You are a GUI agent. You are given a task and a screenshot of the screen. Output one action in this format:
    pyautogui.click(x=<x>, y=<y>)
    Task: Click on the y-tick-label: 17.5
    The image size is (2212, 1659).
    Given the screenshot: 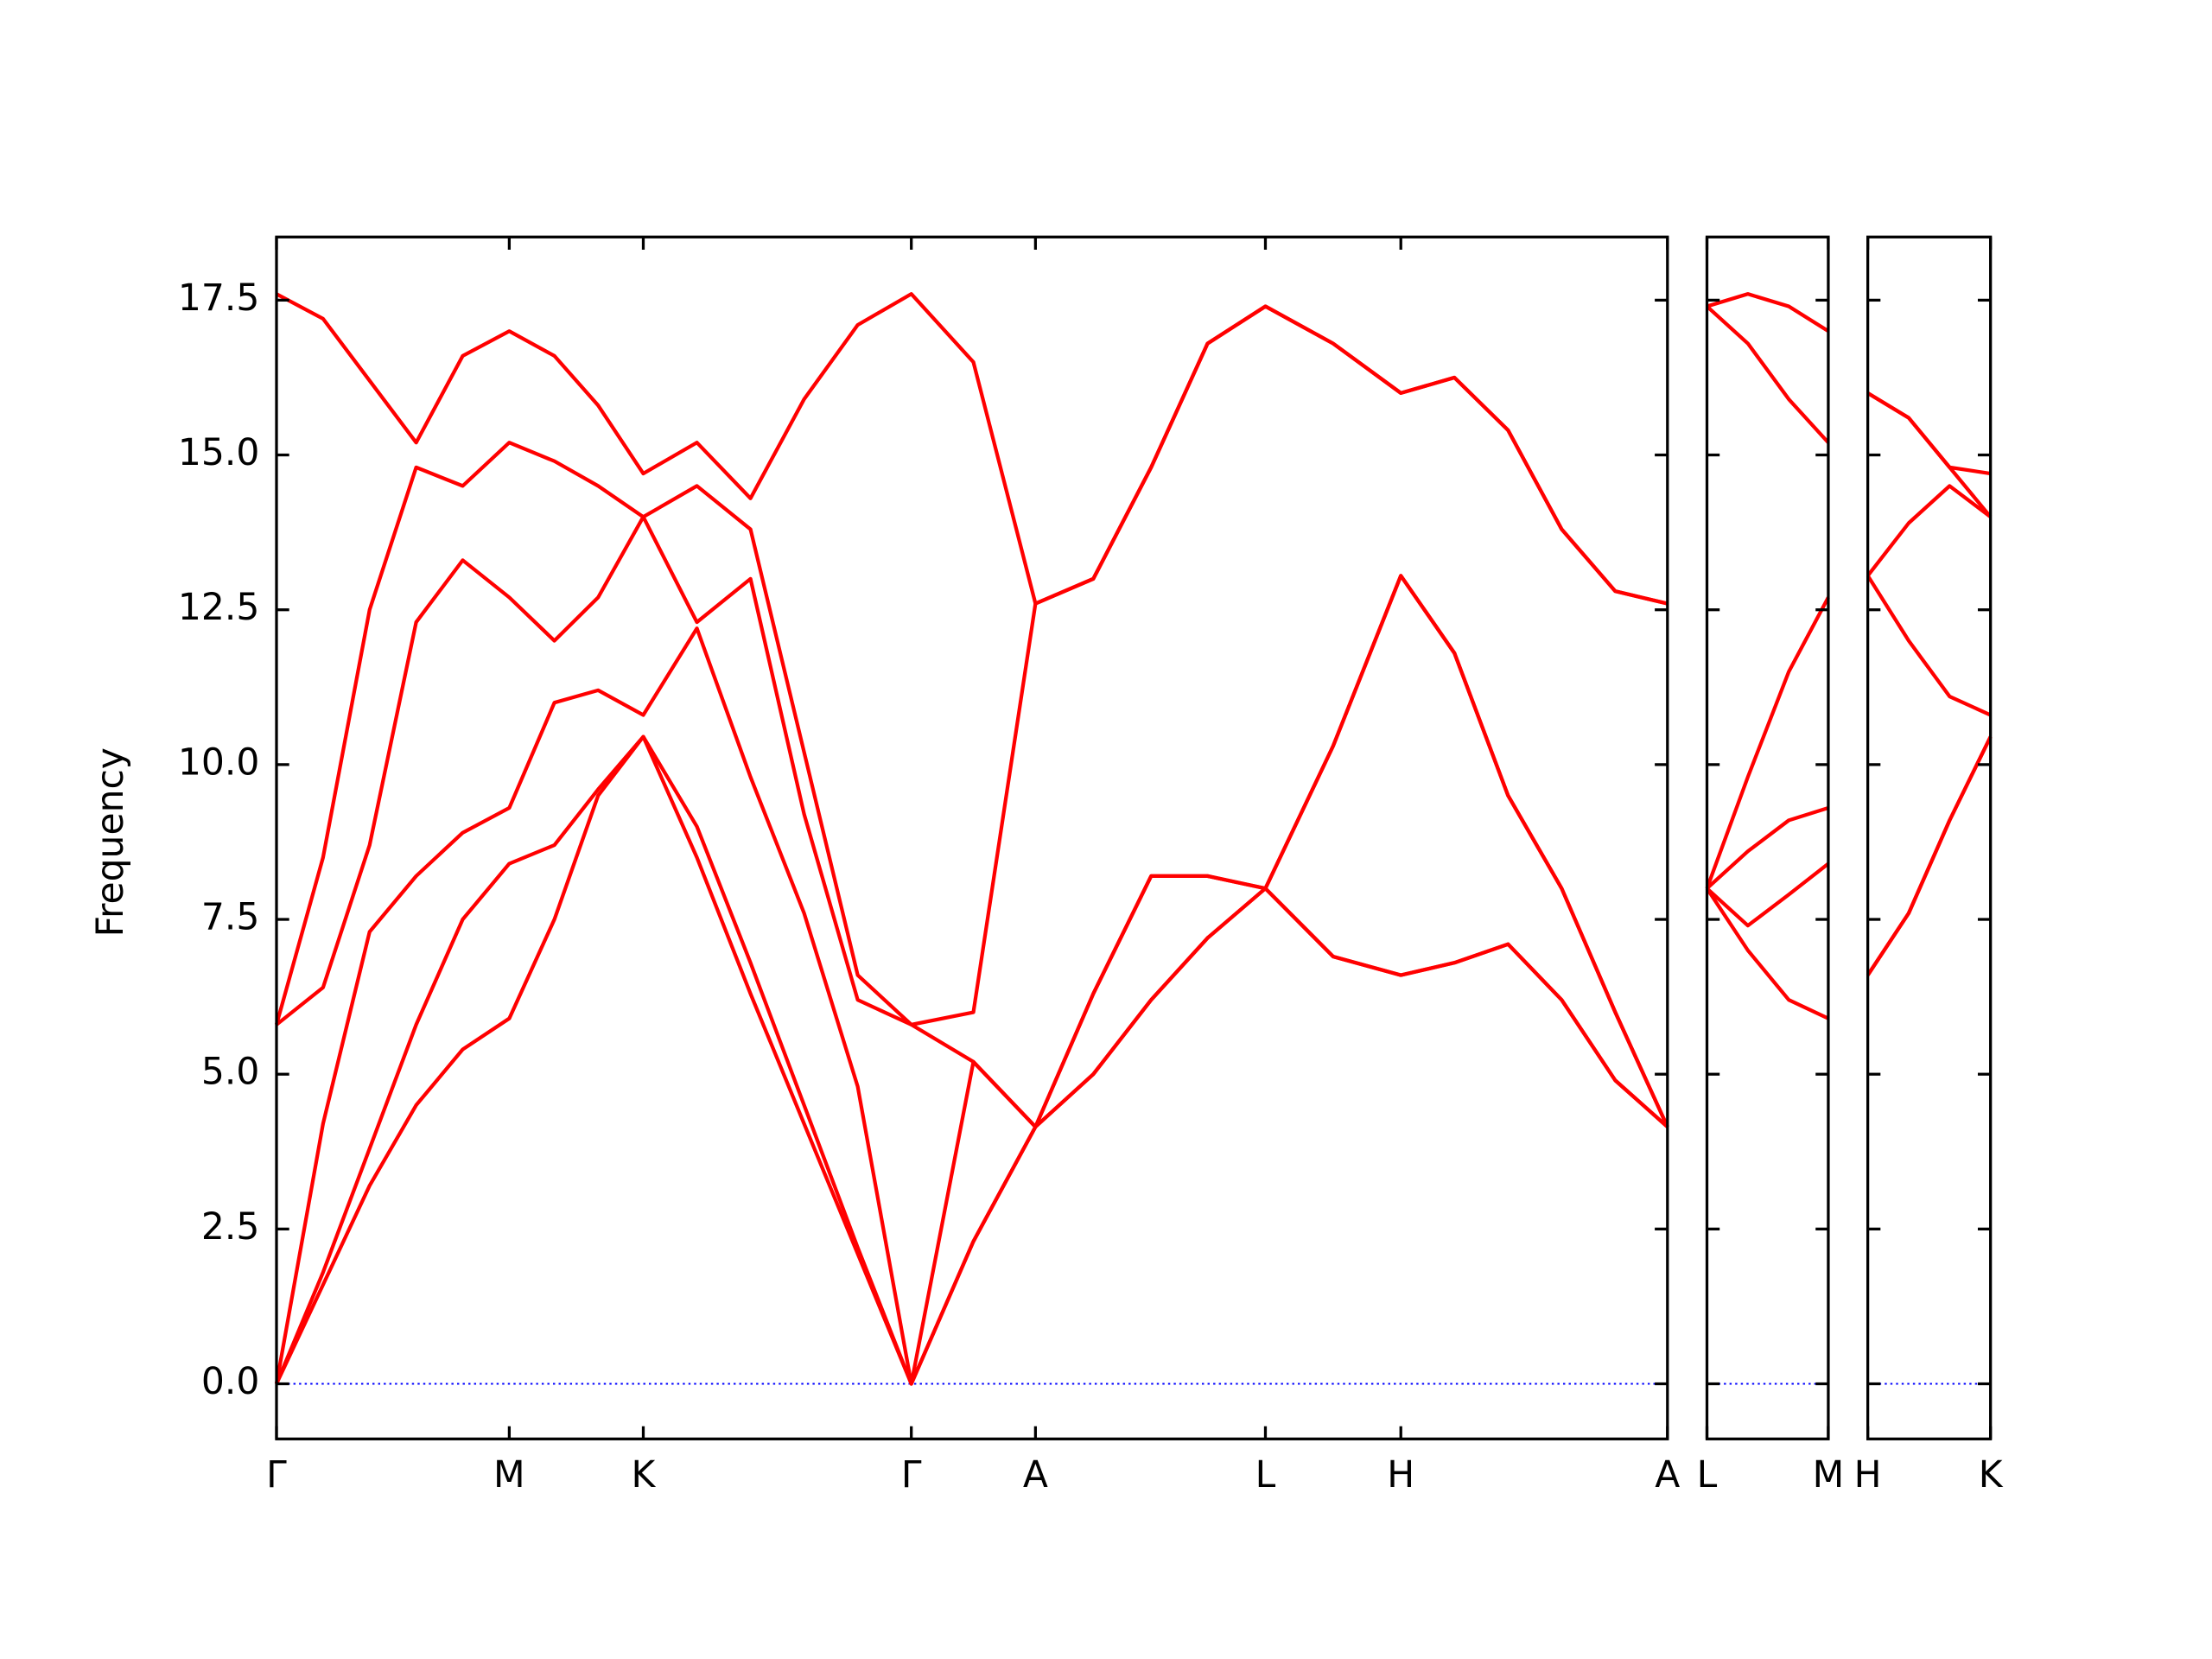 What is the action you would take?
    pyautogui.click(x=218, y=298)
    